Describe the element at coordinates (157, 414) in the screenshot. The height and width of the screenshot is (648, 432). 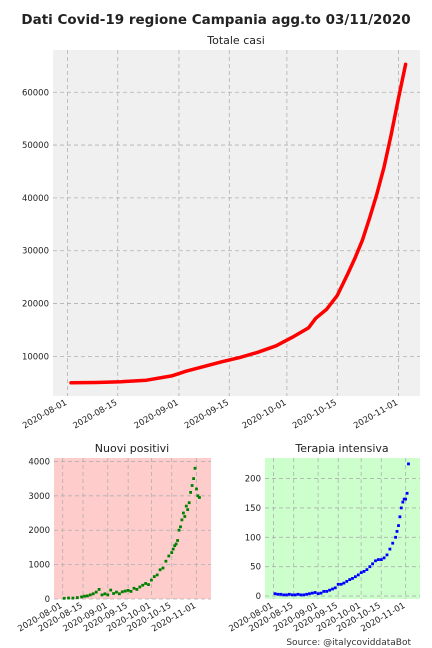
I see `x-tick-label: 2020-09-01` at that location.